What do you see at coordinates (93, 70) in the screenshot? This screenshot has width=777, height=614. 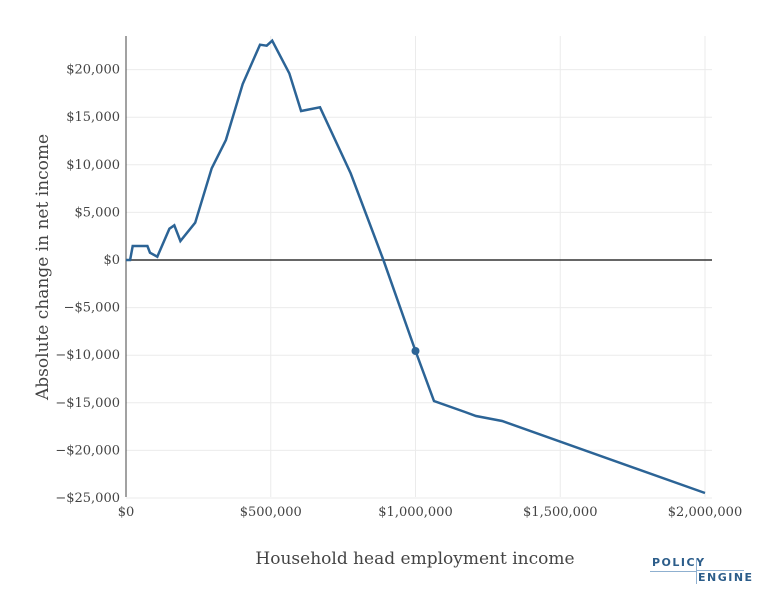 I see `y-tick-label: $20,000` at bounding box center [93, 70].